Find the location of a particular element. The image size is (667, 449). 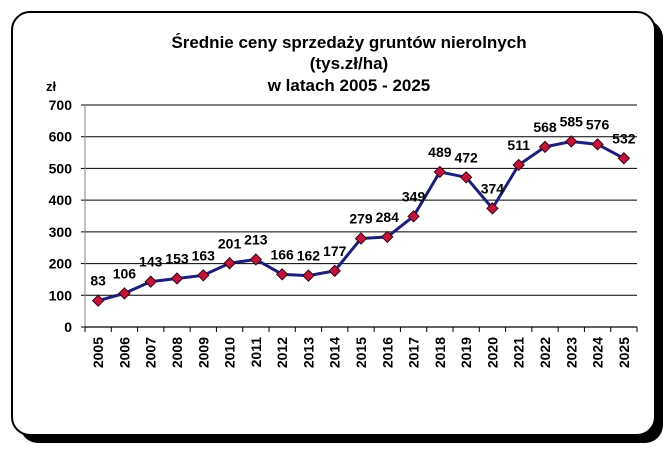

chart-title-line-2: (tys.zł/ha) is located at coordinates (349, 63).